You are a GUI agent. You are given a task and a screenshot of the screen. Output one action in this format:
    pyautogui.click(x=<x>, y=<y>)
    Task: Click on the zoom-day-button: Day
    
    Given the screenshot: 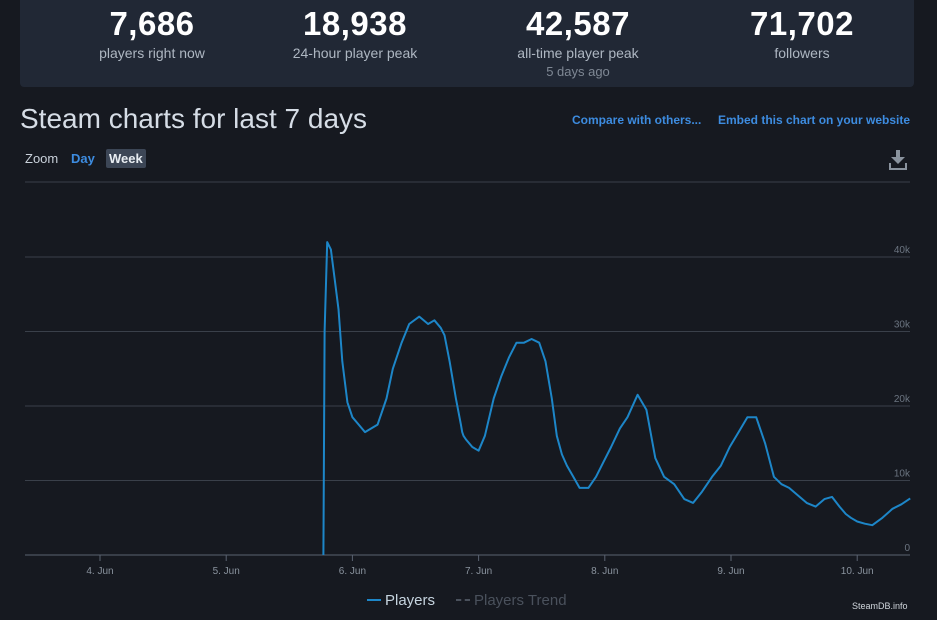 What is the action you would take?
    pyautogui.click(x=83, y=158)
    